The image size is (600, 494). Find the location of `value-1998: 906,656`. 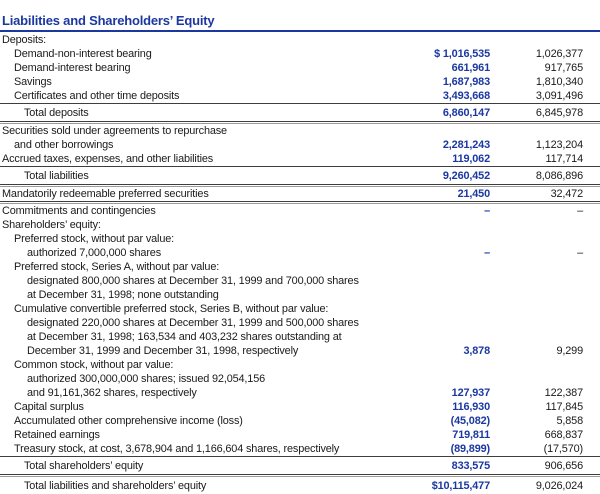

value-1998: 906,656 is located at coordinates (563, 465).